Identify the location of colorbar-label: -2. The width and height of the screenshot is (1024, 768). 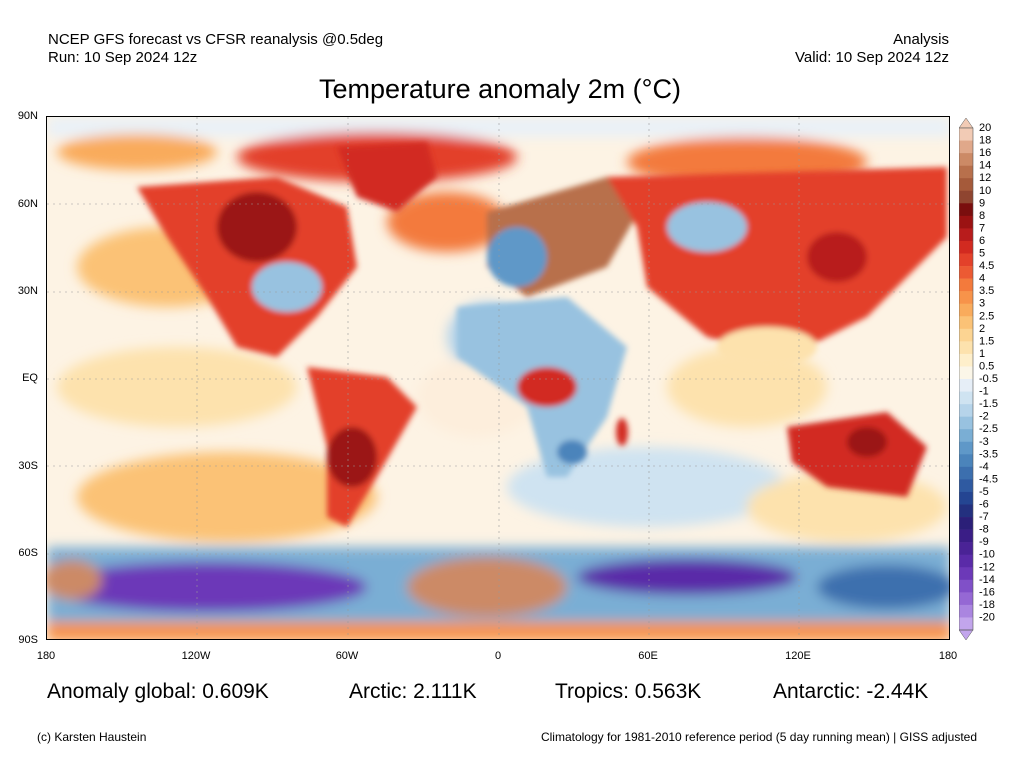
(984, 417).